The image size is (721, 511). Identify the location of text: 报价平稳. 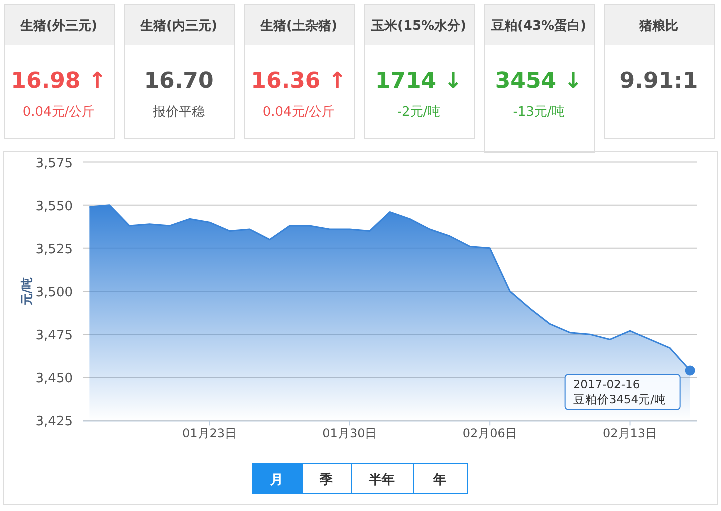
(178, 112).